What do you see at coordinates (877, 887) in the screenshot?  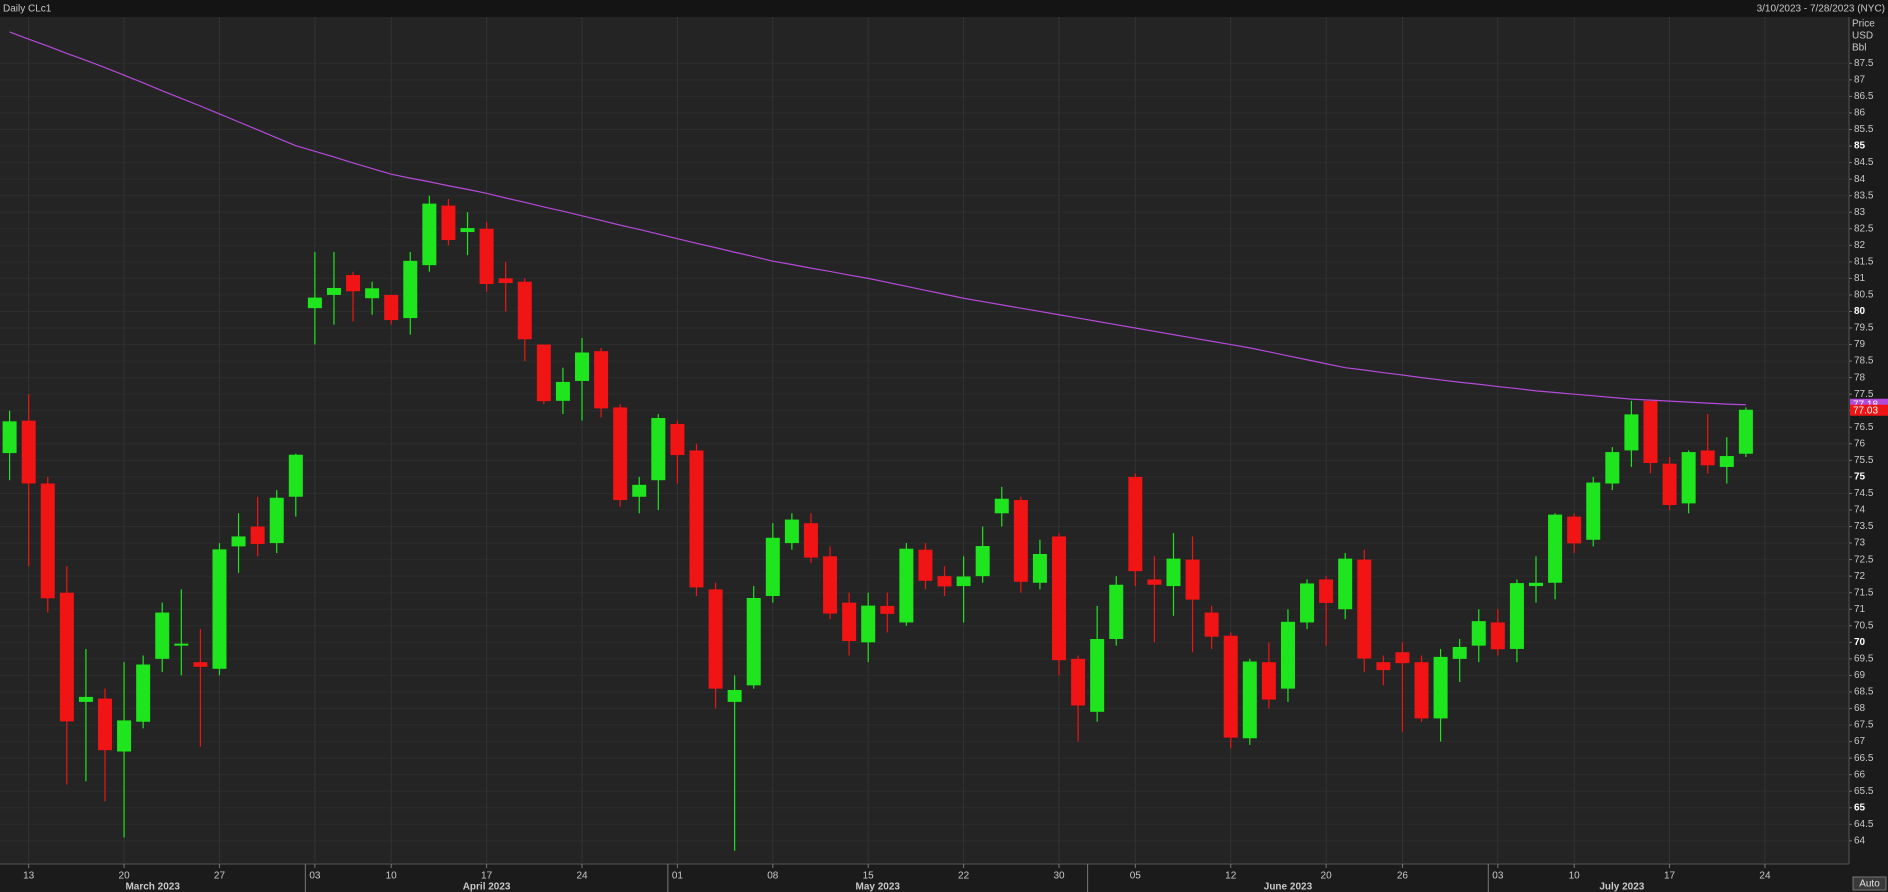 I see `month-label: May 2023` at bounding box center [877, 887].